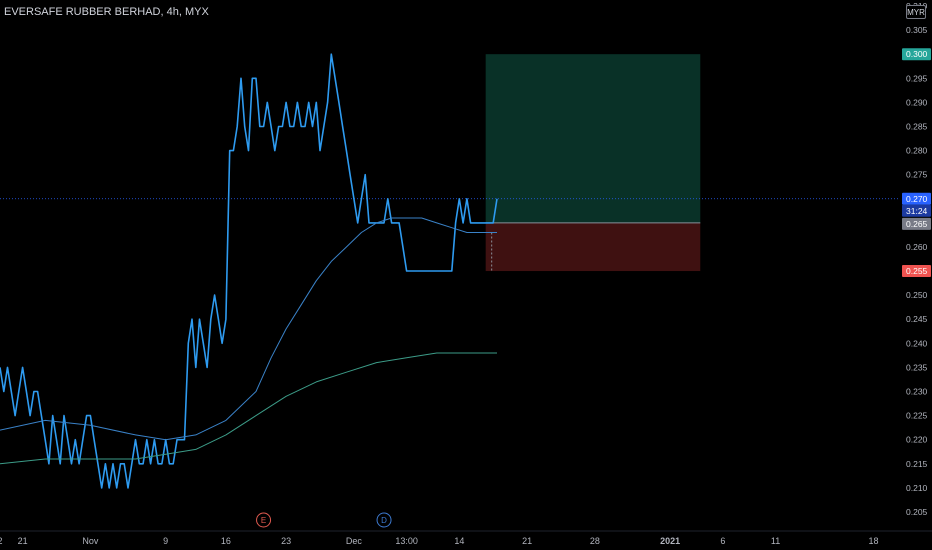 The height and width of the screenshot is (550, 932). What do you see at coordinates (593, 247) in the screenshot?
I see `stop-zone` at bounding box center [593, 247].